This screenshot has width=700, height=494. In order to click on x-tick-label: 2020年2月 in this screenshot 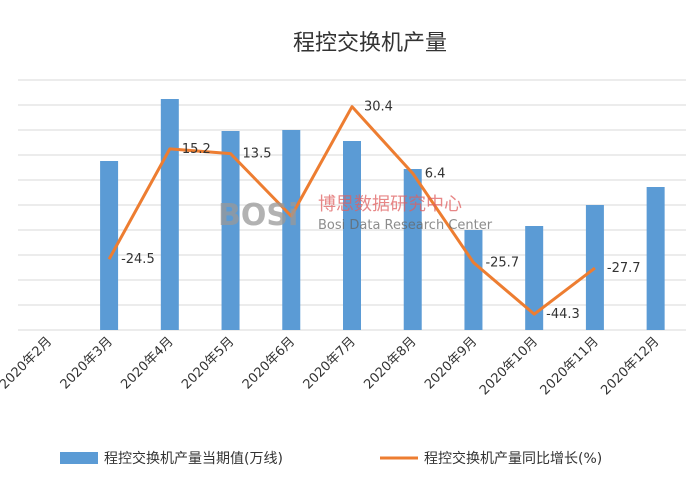, I will do `click(27, 363)`.